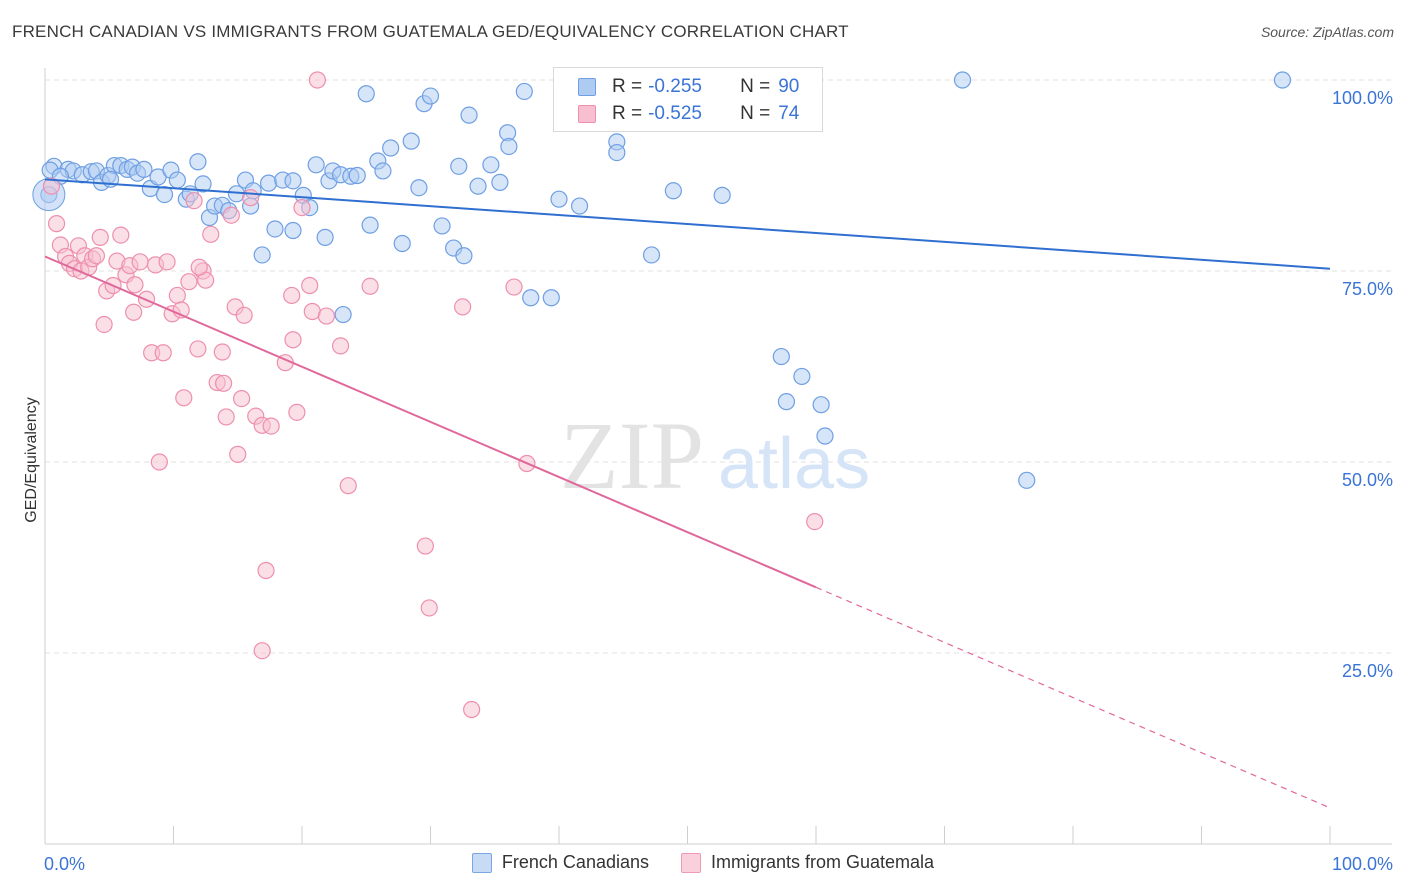 This screenshot has height=892, width=1406. I want to click on trendline-french-canadians, so click(687, 224).